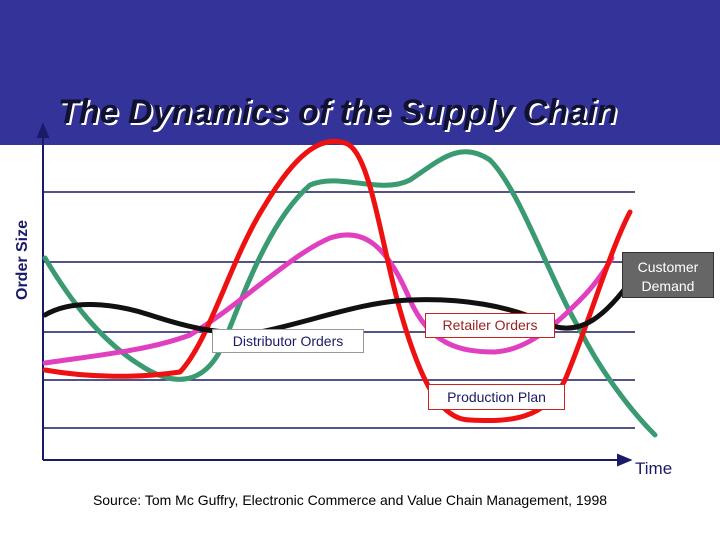  What do you see at coordinates (490, 325) in the screenshot?
I see `retailer-orders-label: Retailer Orders` at bounding box center [490, 325].